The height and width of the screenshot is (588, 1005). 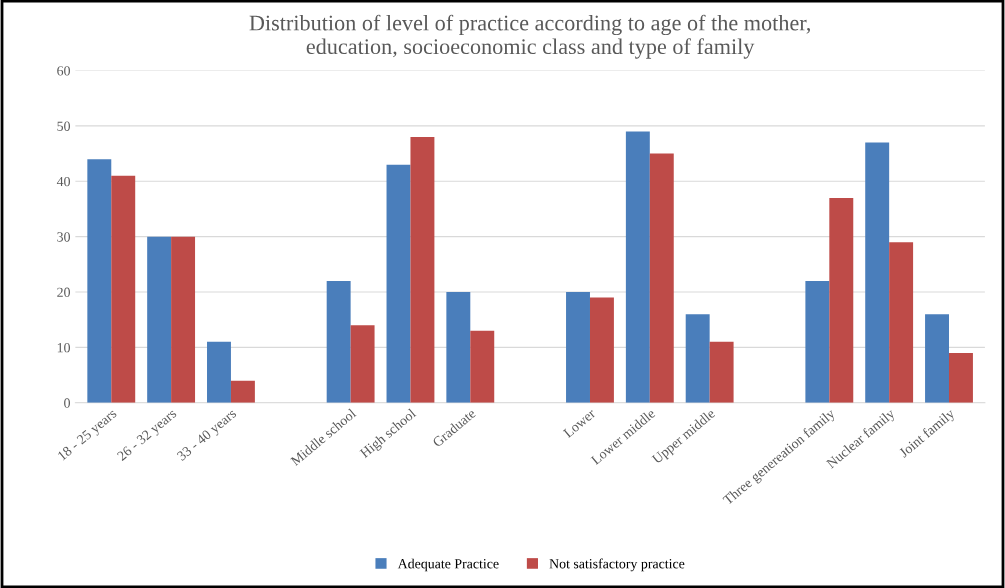 I want to click on y-tick-label: 40, so click(x=63, y=181).